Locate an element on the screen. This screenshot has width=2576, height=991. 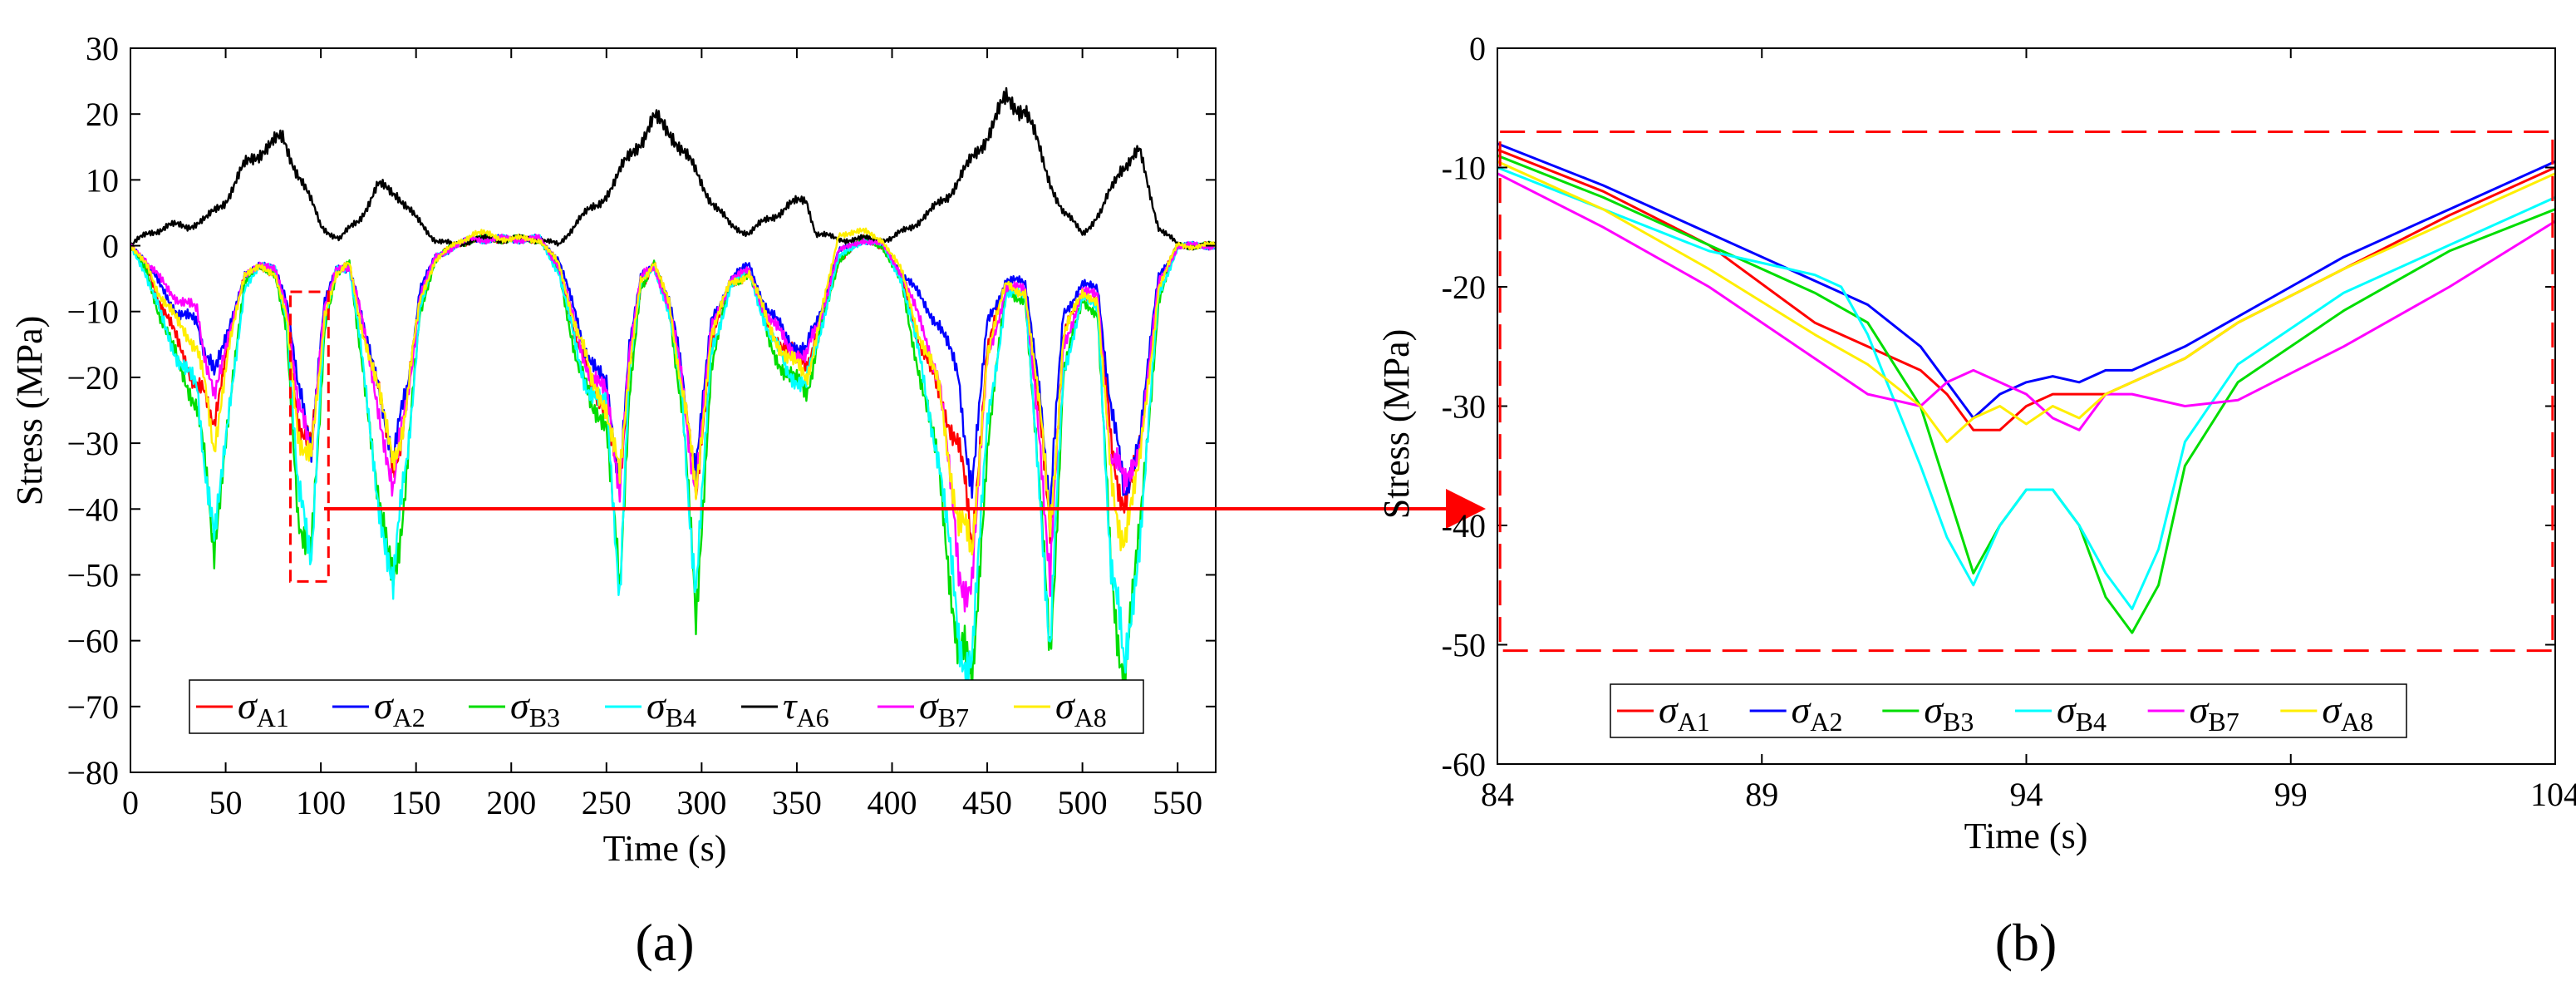
zoom-region is located at coordinates (309, 436).